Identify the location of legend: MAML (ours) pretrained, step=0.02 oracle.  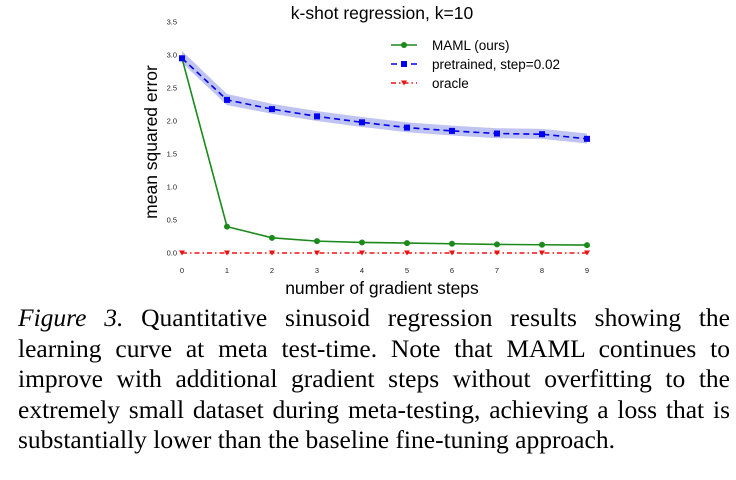
(475, 64).